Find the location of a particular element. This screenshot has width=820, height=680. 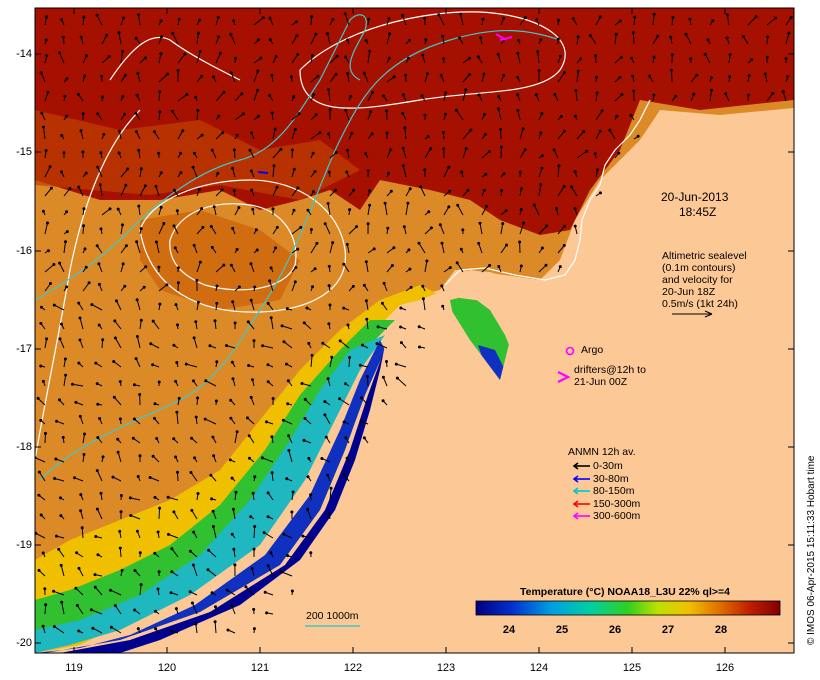

anmn-legend-title: ANMN 12h av. is located at coordinates (602, 452).